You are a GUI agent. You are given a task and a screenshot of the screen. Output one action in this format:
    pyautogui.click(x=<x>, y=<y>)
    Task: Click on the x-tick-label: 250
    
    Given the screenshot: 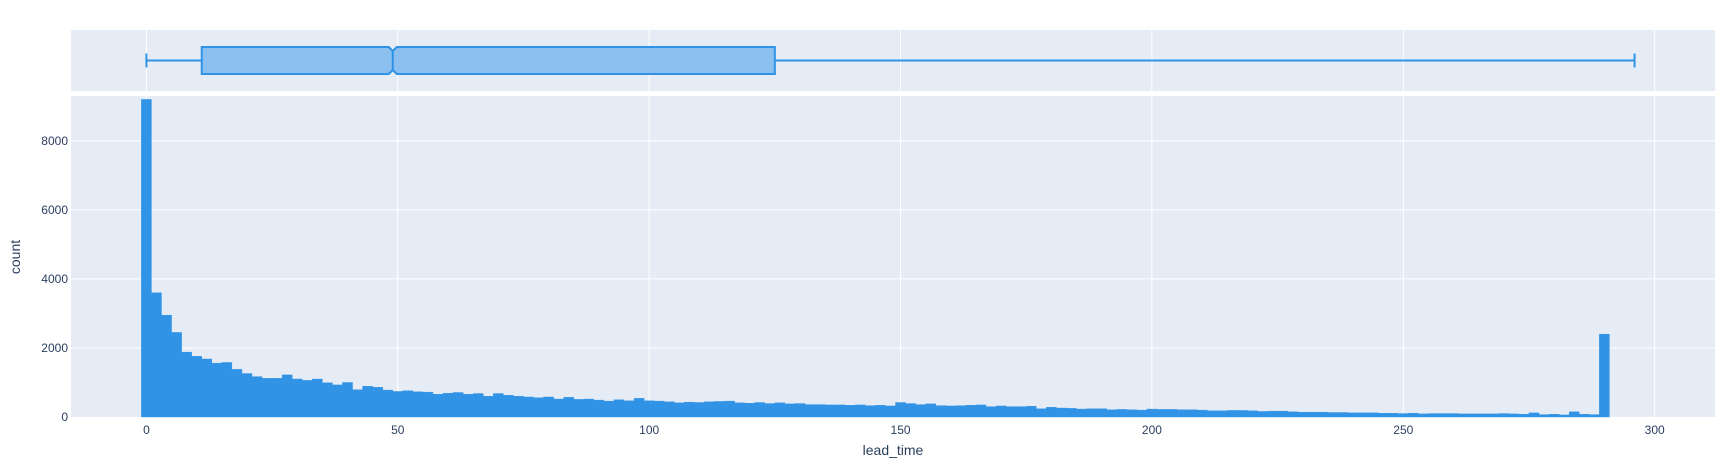 What is the action you would take?
    pyautogui.click(x=1403, y=430)
    